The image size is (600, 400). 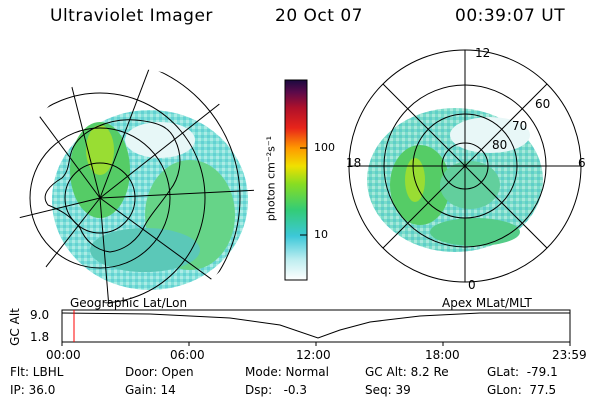 I want to click on timeline-ylabel: GC Alt, so click(x=14, y=327).